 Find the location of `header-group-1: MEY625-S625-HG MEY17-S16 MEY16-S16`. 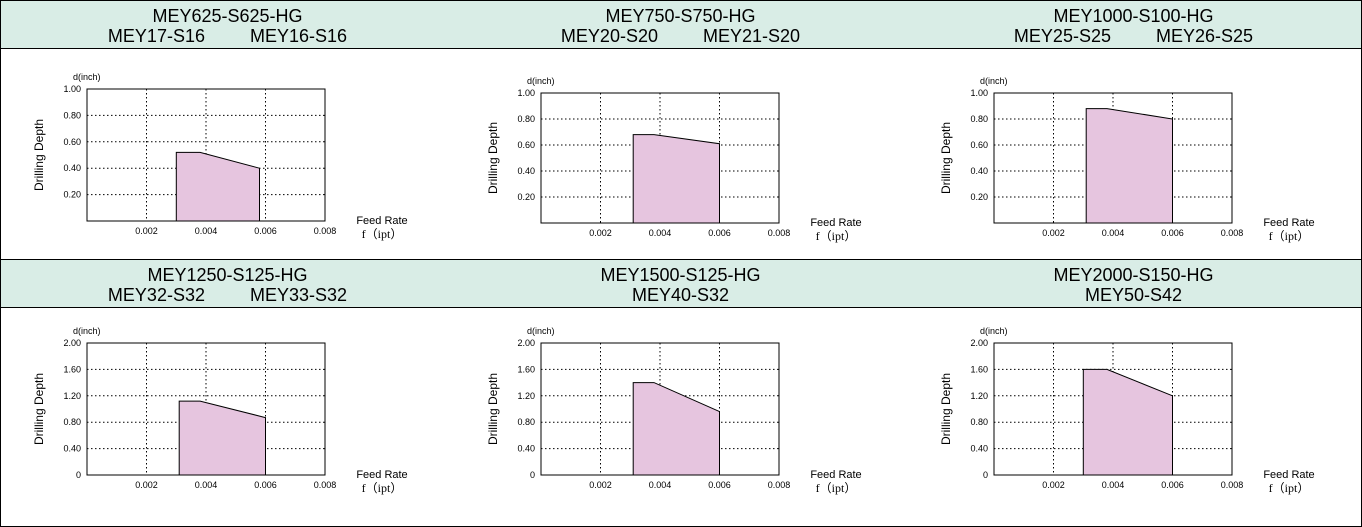

header-group-1: MEY625-S625-HG MEY17-S16 MEY16-S16 is located at coordinates (227, 24).